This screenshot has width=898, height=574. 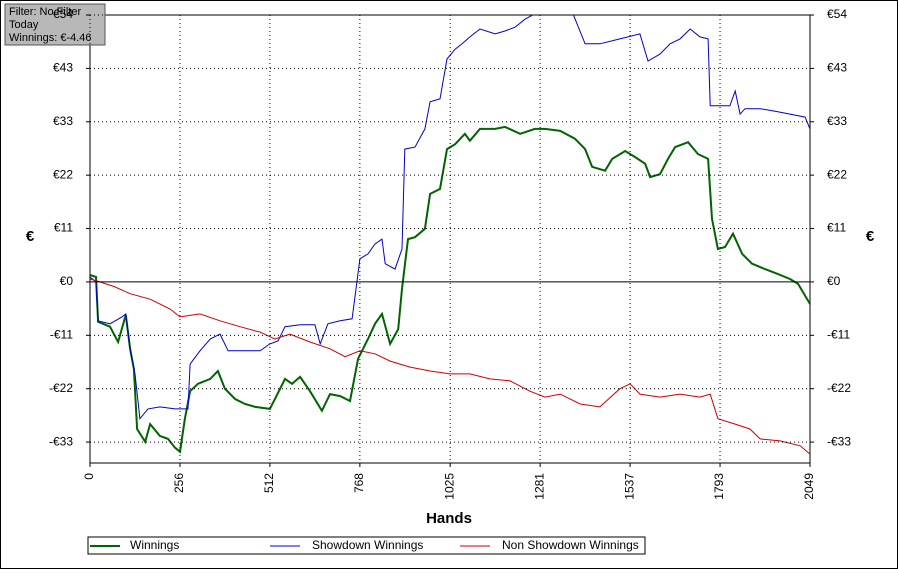 What do you see at coordinates (834, 281) in the screenshot?
I see `y2-tick-label: €0` at bounding box center [834, 281].